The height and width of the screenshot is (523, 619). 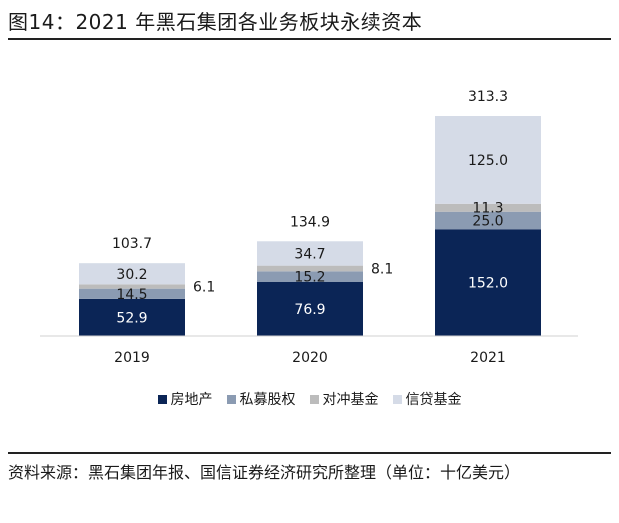 I want to click on legend-item: 信贷基金, so click(x=427, y=399).